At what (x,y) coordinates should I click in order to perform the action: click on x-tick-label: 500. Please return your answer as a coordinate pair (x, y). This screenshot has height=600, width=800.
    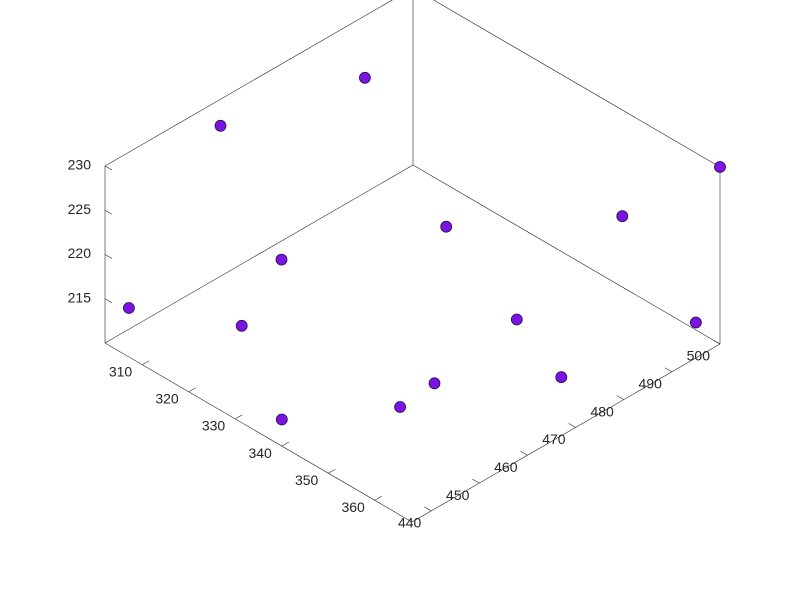
    Looking at the image, I should click on (699, 356).